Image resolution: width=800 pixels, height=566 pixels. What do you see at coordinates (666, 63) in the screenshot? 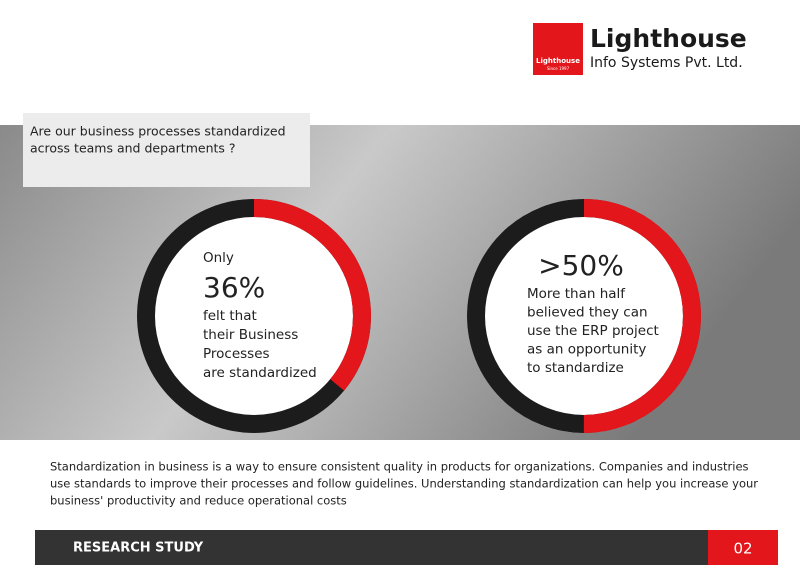
I see `logo-subtitle: Info Systems Pvt. Ltd.` at bounding box center [666, 63].